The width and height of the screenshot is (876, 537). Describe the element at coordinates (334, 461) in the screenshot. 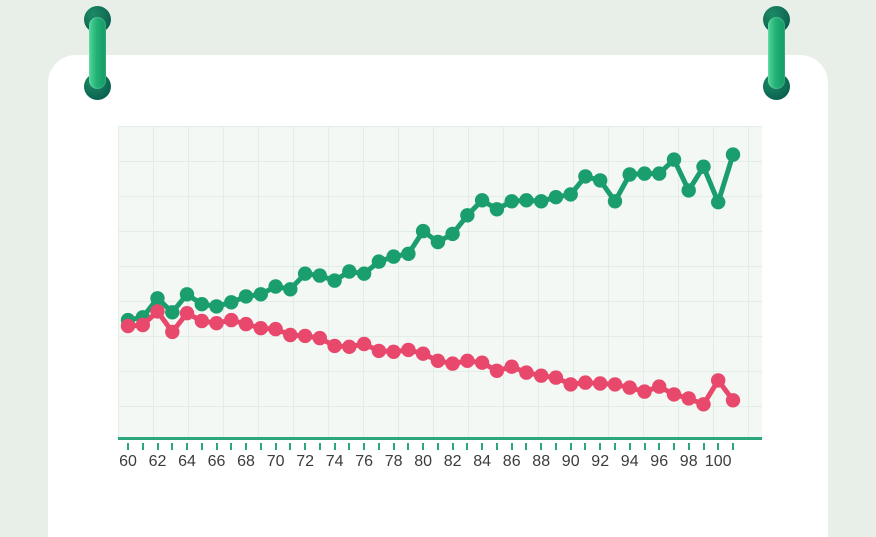

I see `x-tick-label: 74` at that location.